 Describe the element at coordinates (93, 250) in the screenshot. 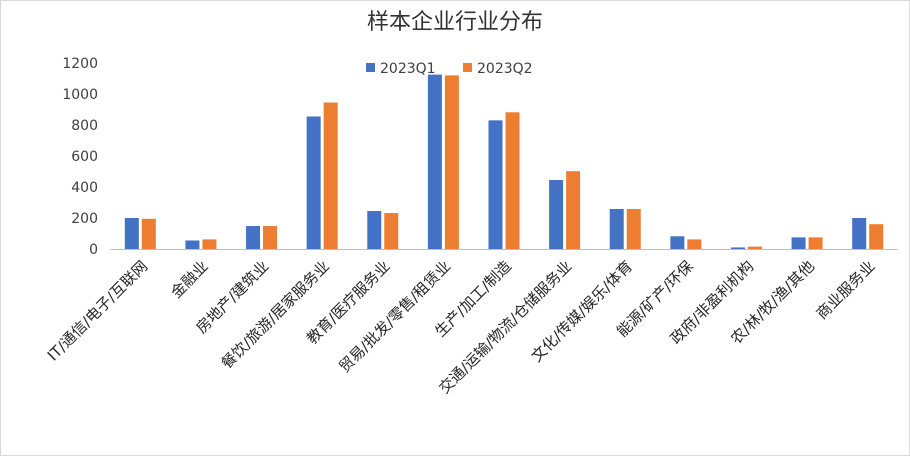

I see `y-tick-label: 0` at that location.